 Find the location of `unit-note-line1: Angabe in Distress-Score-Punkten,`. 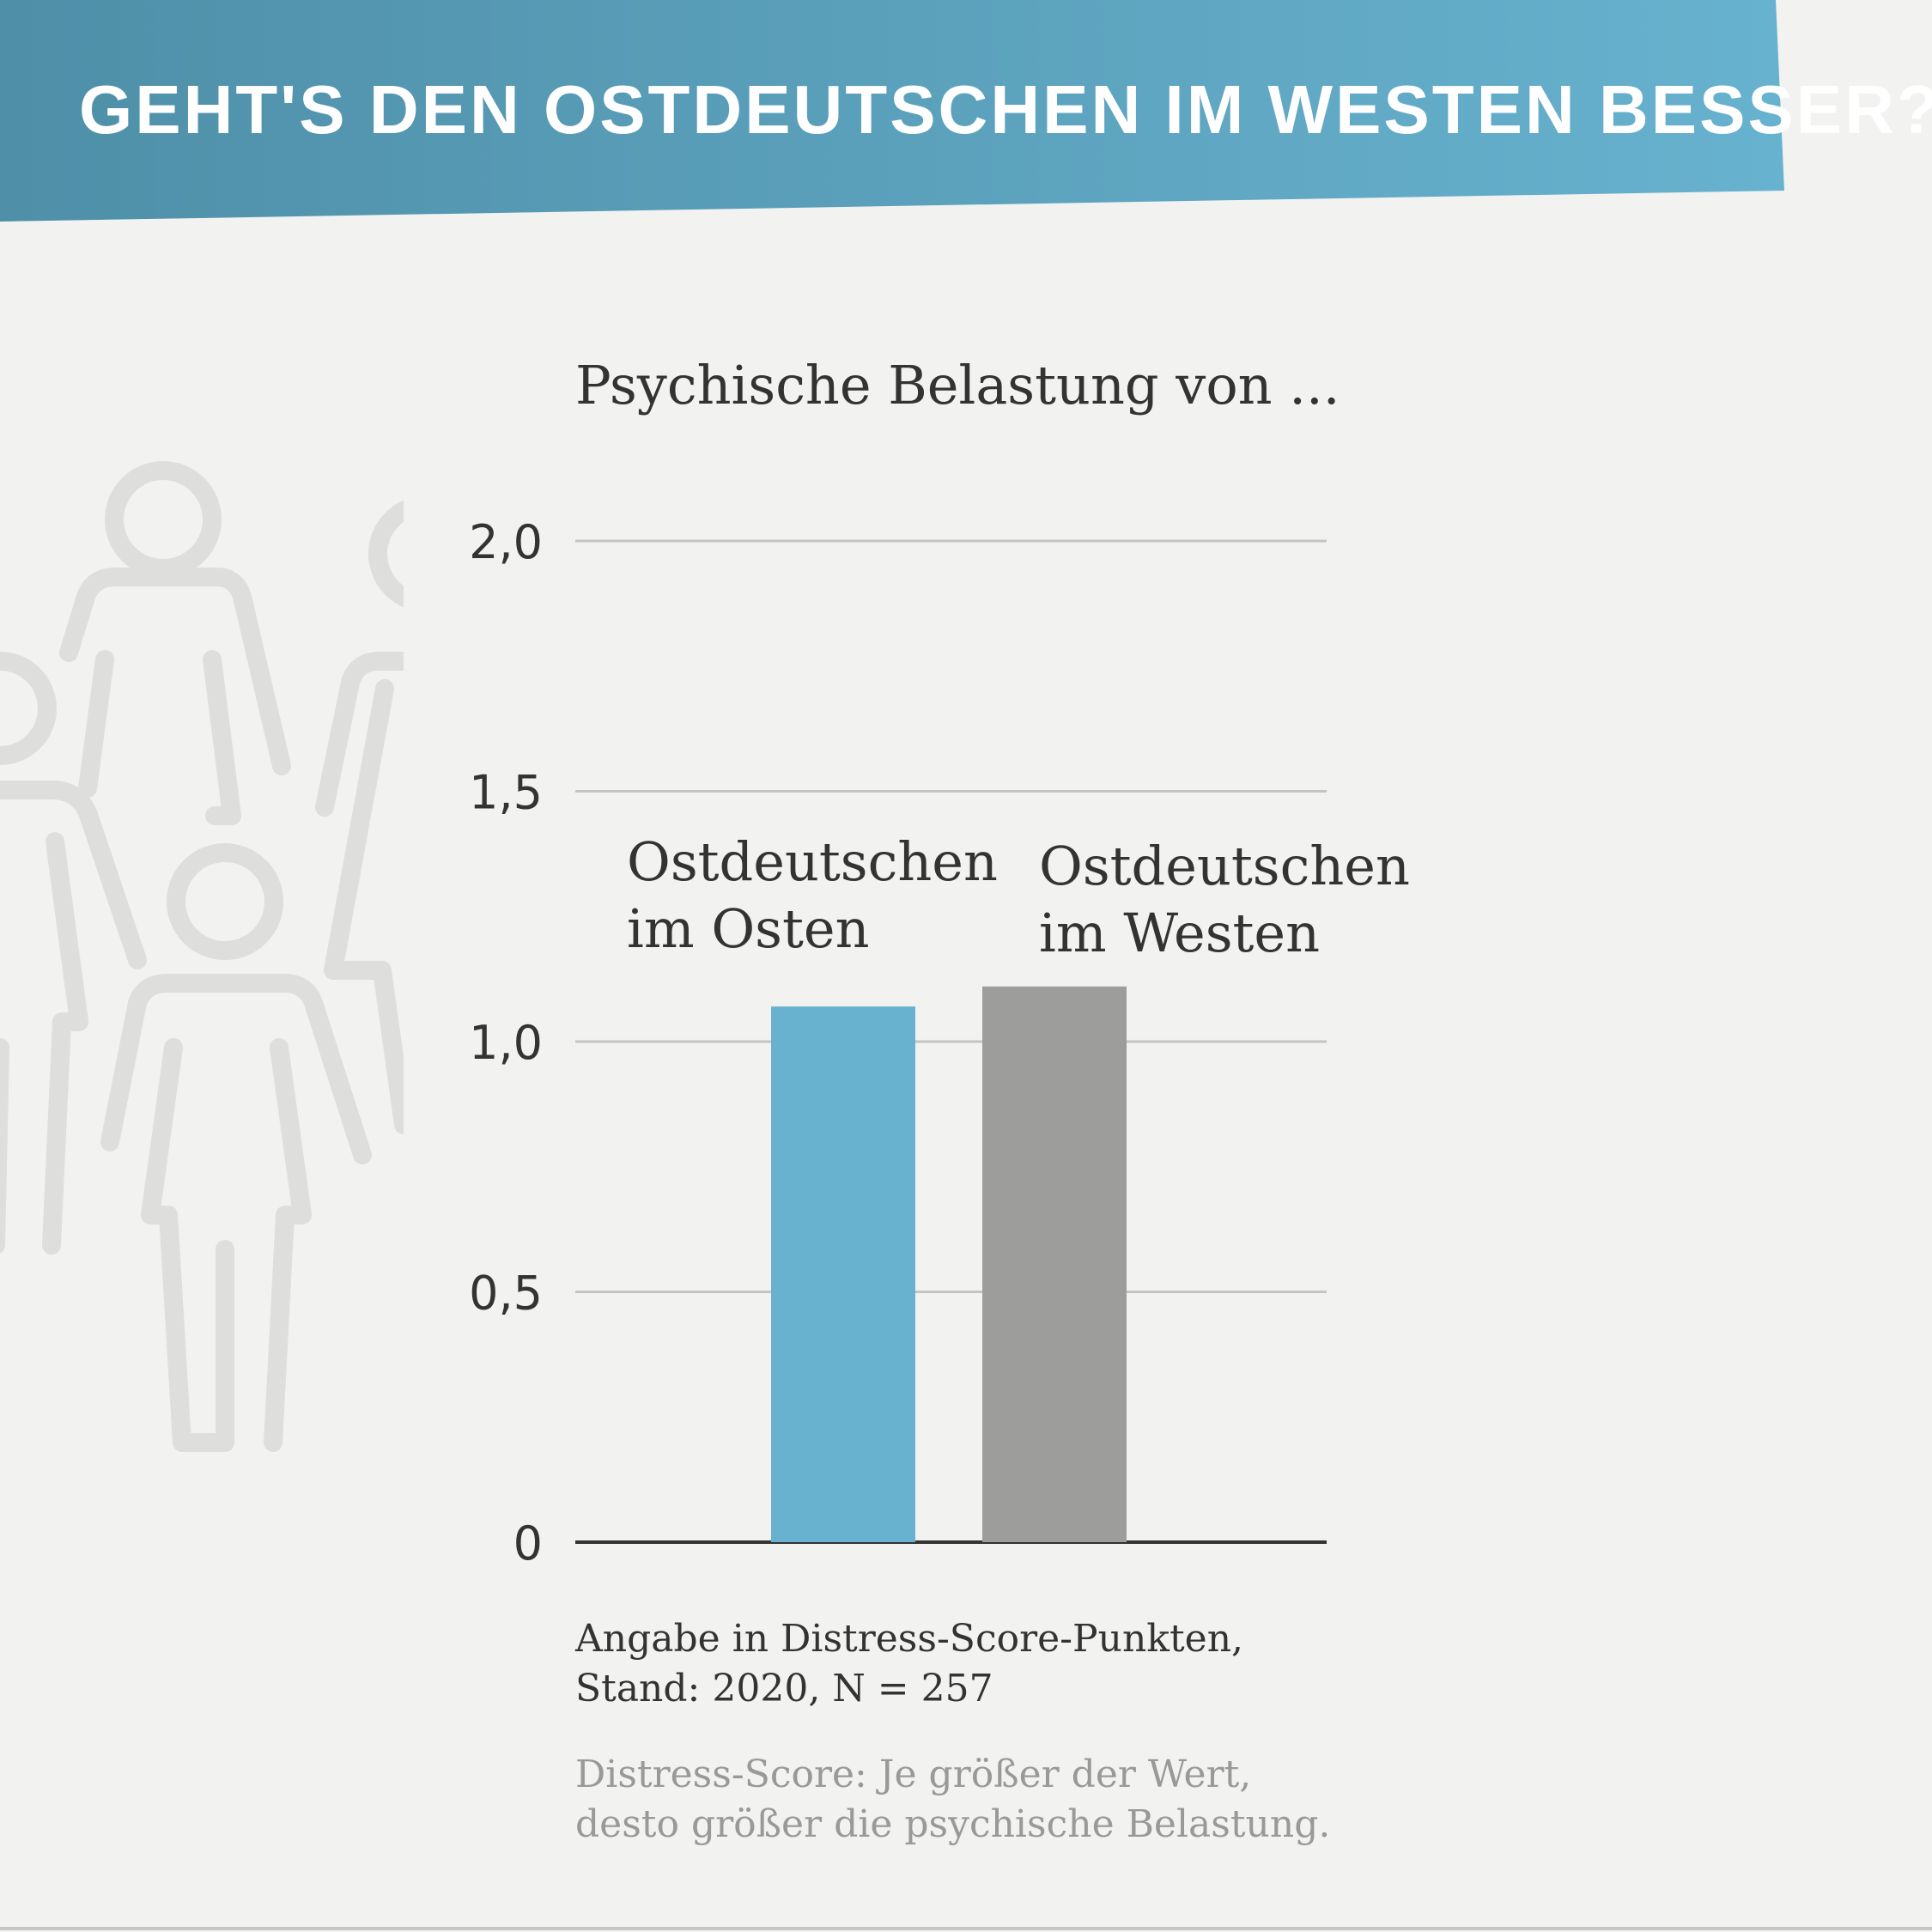

unit-note-line1: Angabe in Distress-Score-Punkten, is located at coordinates (910, 1639).